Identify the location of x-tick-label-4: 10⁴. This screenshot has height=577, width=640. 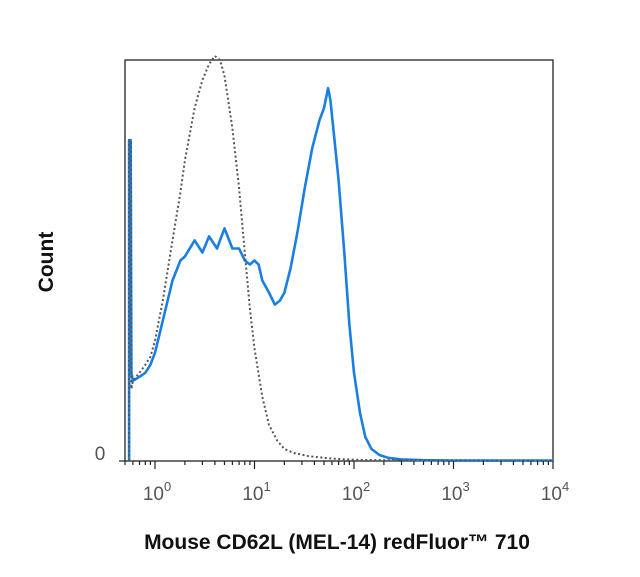
(555, 492).